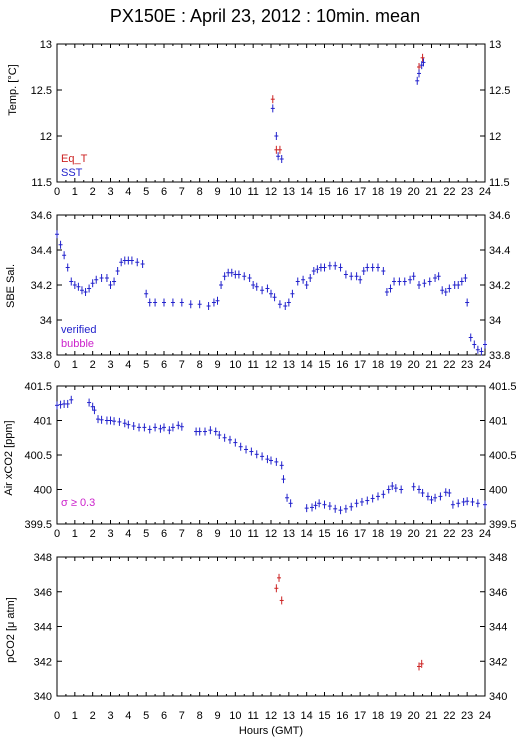  Describe the element at coordinates (43, 422) in the screenshot. I see `y-tick-label: 401` at that location.